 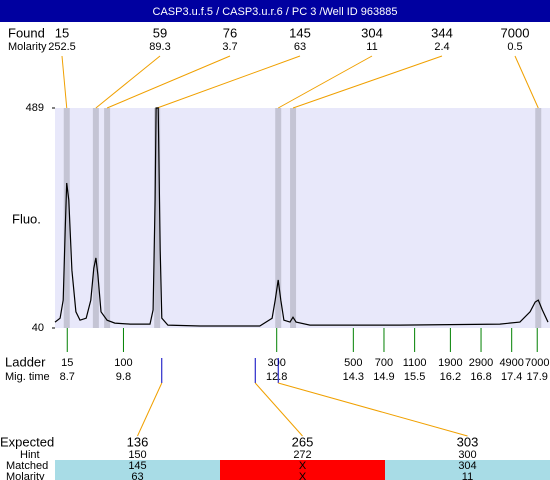 What do you see at coordinates (468, 441) in the screenshot?
I see `expected-size: 303` at bounding box center [468, 441].